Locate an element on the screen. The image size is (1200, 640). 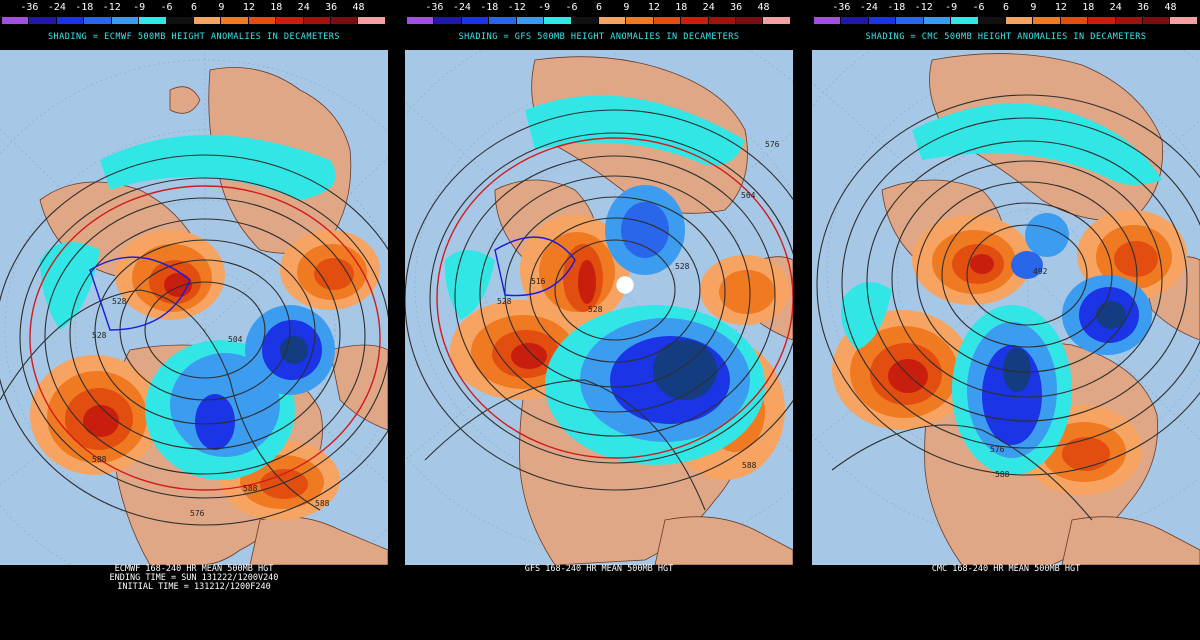
footer-line: GFS 168-240 HR MEAN 500MB HGT is located at coordinates (599, 569).